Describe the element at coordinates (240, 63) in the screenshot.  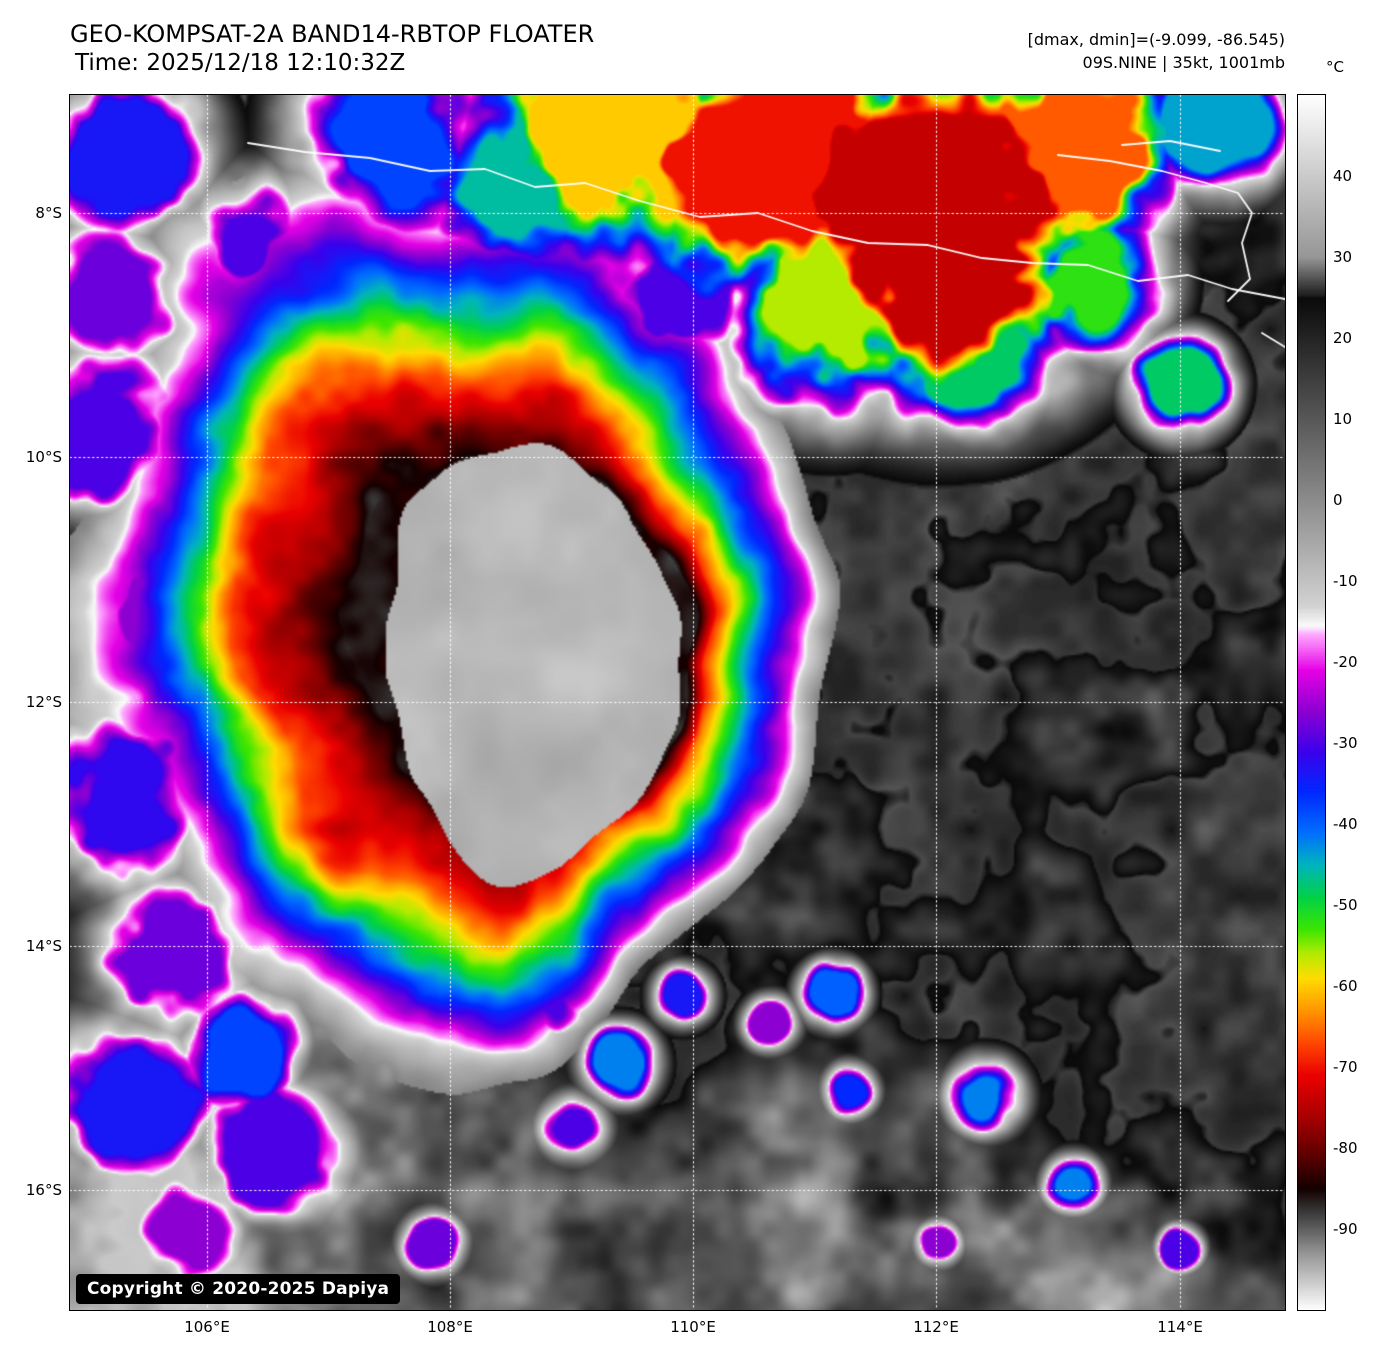
I see `figure-timestamp: Time: 2025/12/18 12:10:32Z` at that location.